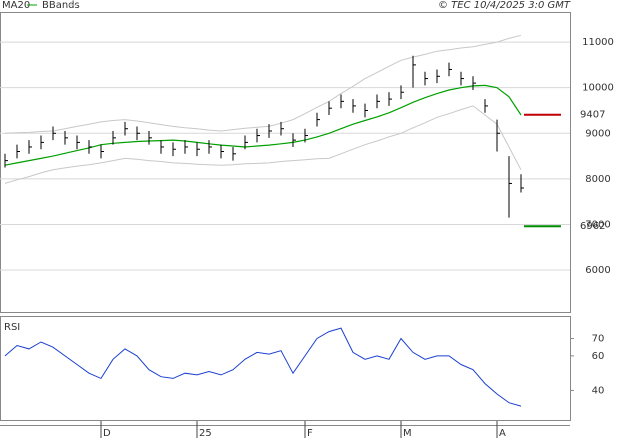 This screenshot has height=440, width=627. I want to click on y-tick-label: 6000, so click(597, 270).